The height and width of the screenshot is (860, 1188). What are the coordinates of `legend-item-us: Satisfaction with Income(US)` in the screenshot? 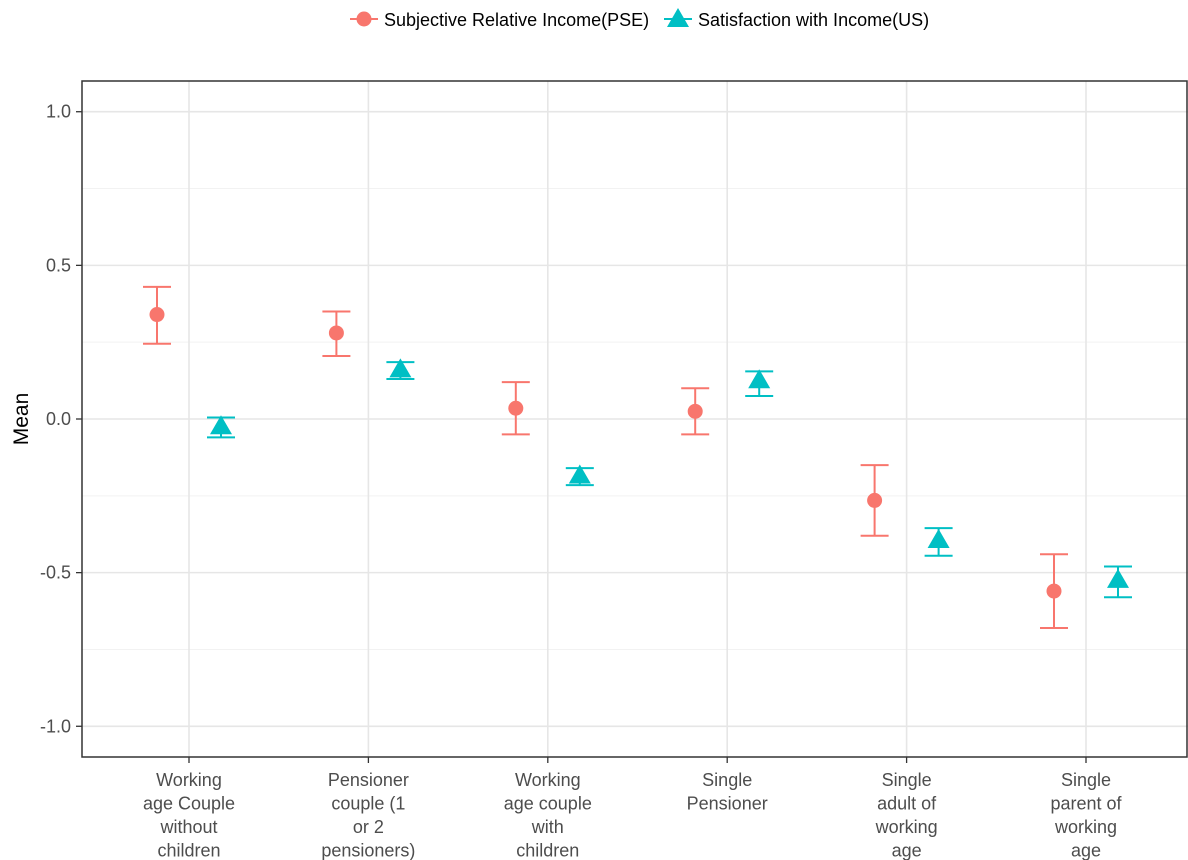 It's located at (796, 19).